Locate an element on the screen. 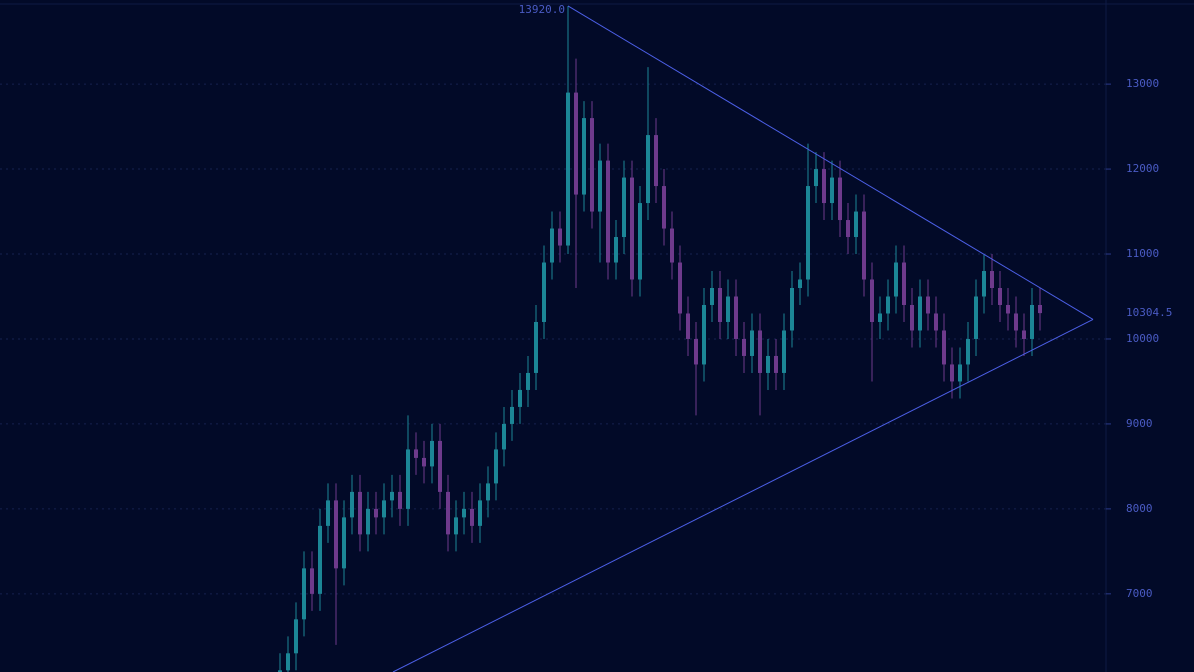 This screenshot has width=1194, height=672. y-tick-label: 9000 is located at coordinates (1139, 423).